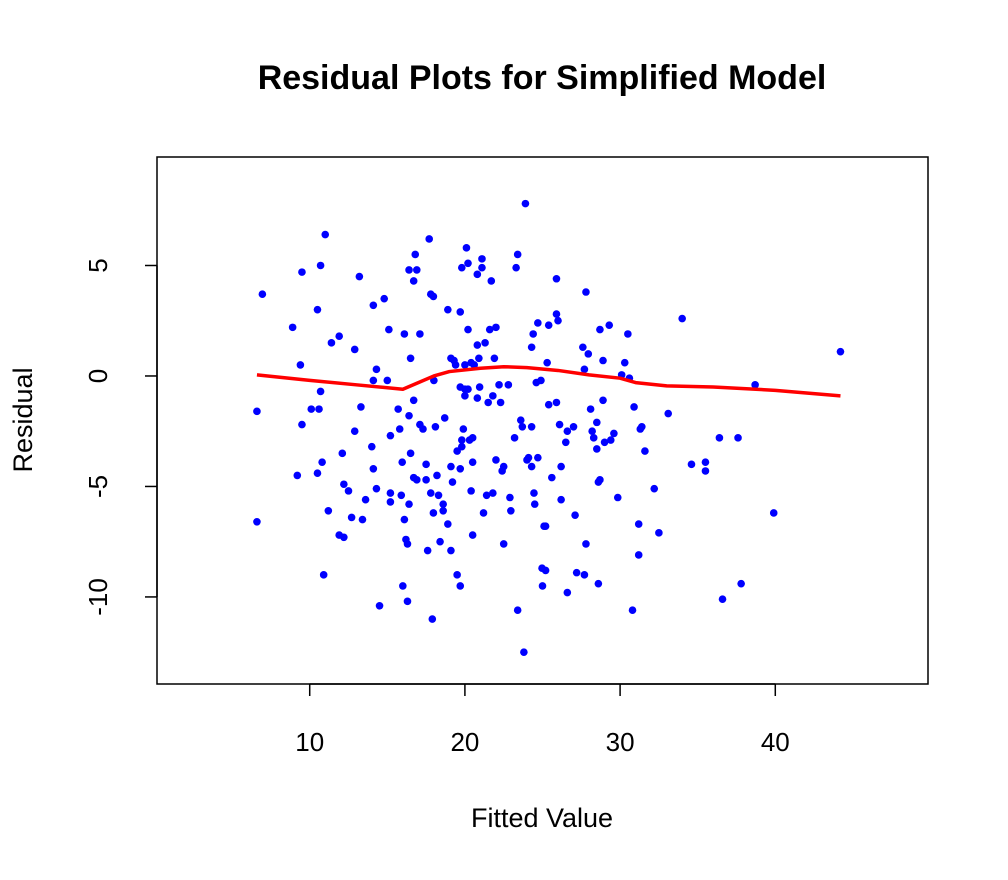 The image size is (1008, 880). Describe the element at coordinates (620, 742) in the screenshot. I see `x-tick-label: 30` at that location.